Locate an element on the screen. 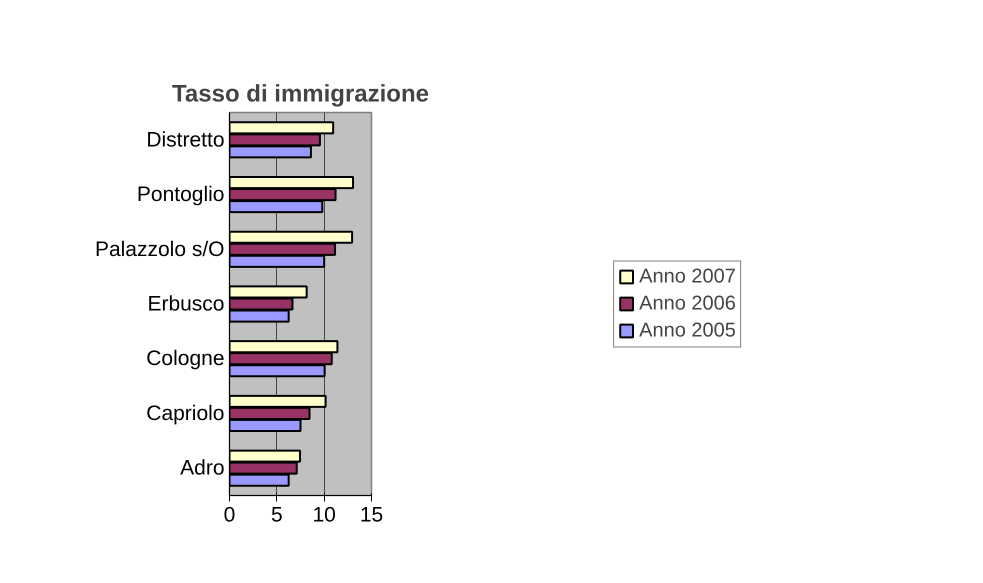 The image size is (983, 583). y-tick-label: Capriolo is located at coordinates (185, 413).